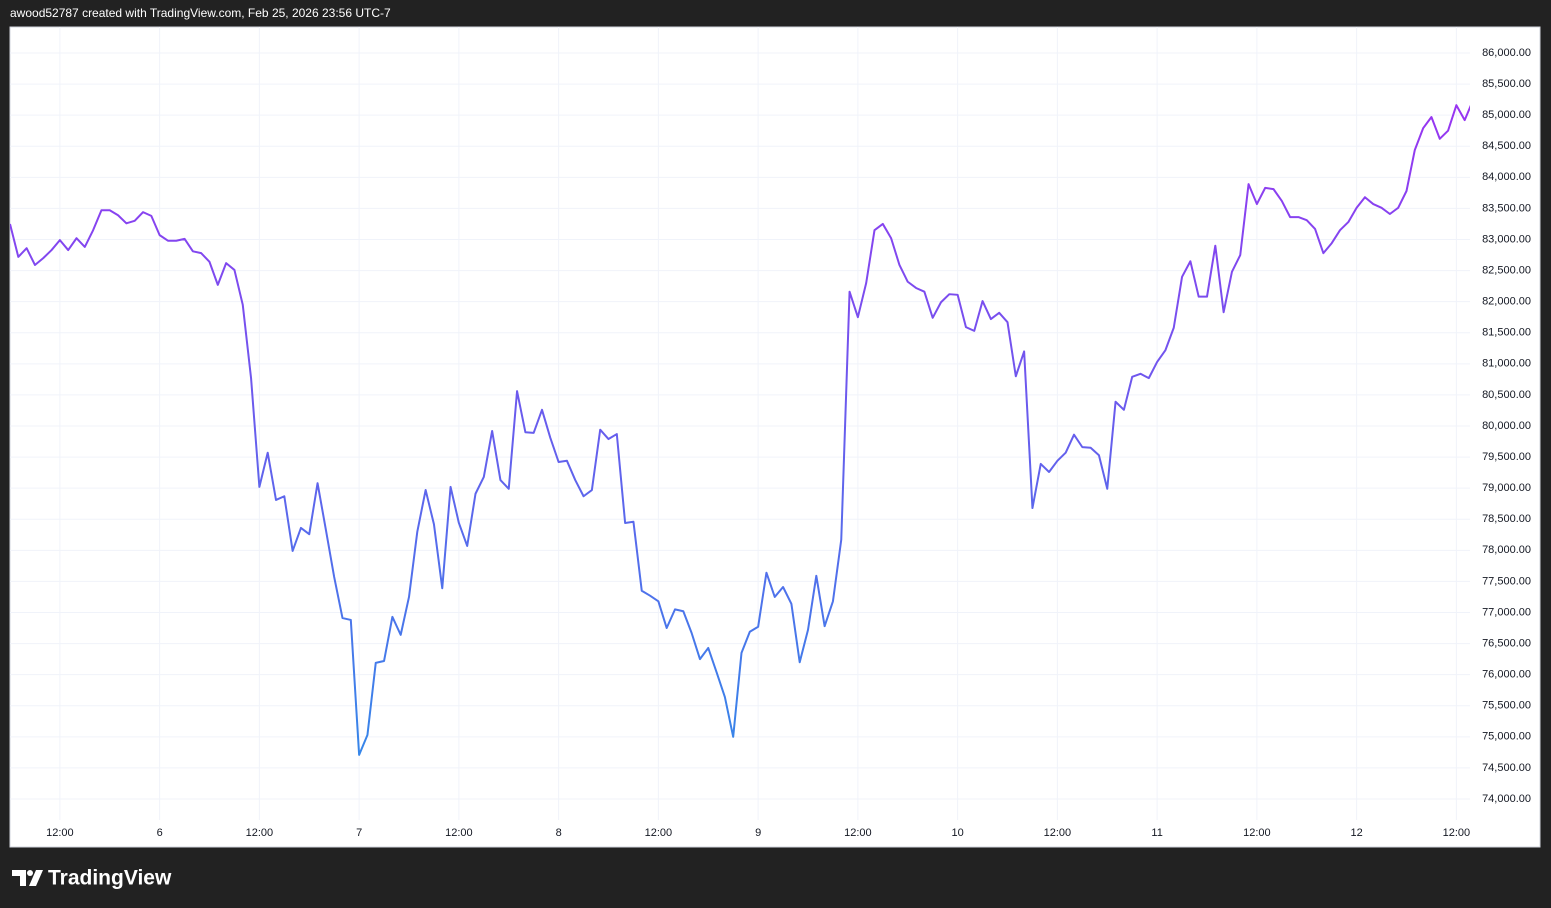  What do you see at coordinates (1506, 457) in the screenshot?
I see `y-tick-label: 79,500.00` at bounding box center [1506, 457].